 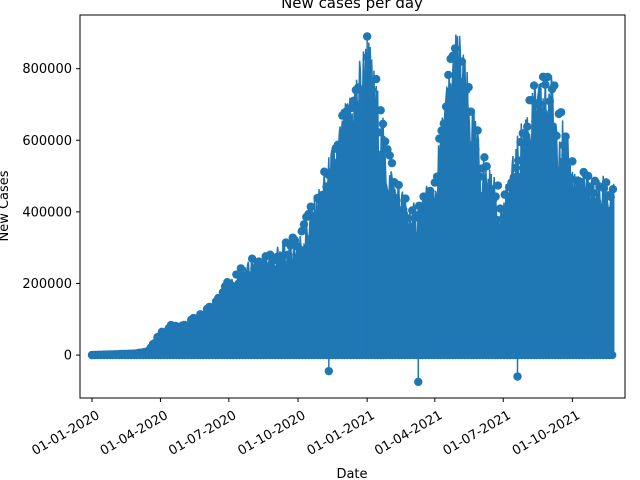 What do you see at coordinates (408, 433) in the screenshot?
I see `x-tick-label: 01-04-2021` at bounding box center [408, 433].